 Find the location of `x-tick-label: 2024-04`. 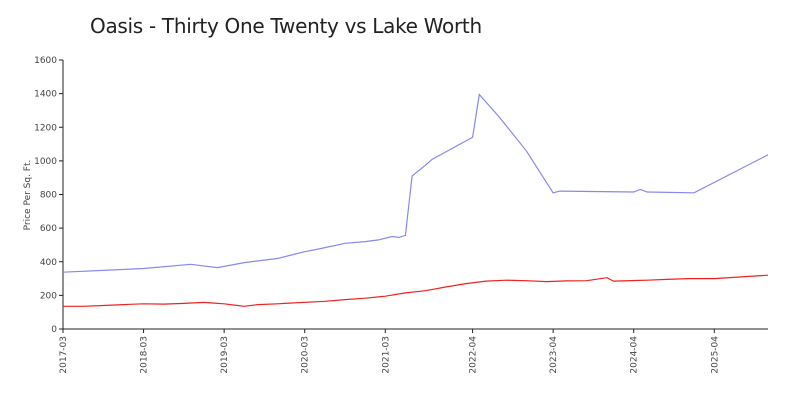

x-tick-label: 2024-04 is located at coordinates (635, 355).